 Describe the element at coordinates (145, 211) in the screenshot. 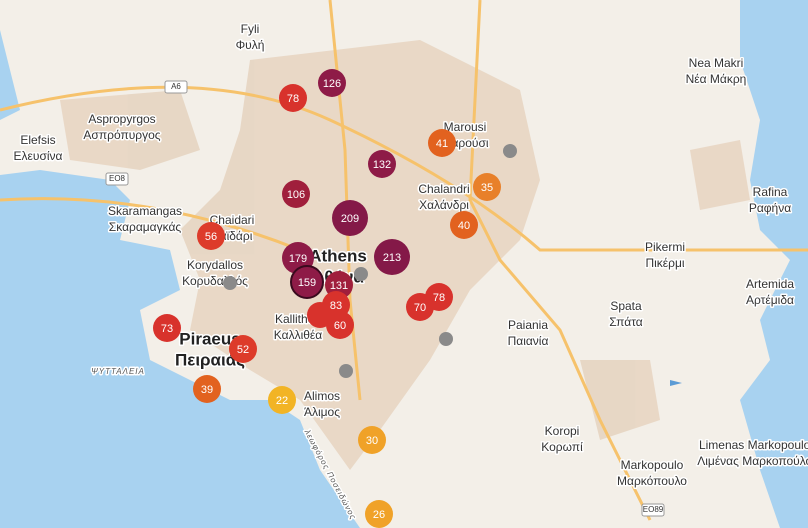

I see `place-name: Skaramangas` at that location.